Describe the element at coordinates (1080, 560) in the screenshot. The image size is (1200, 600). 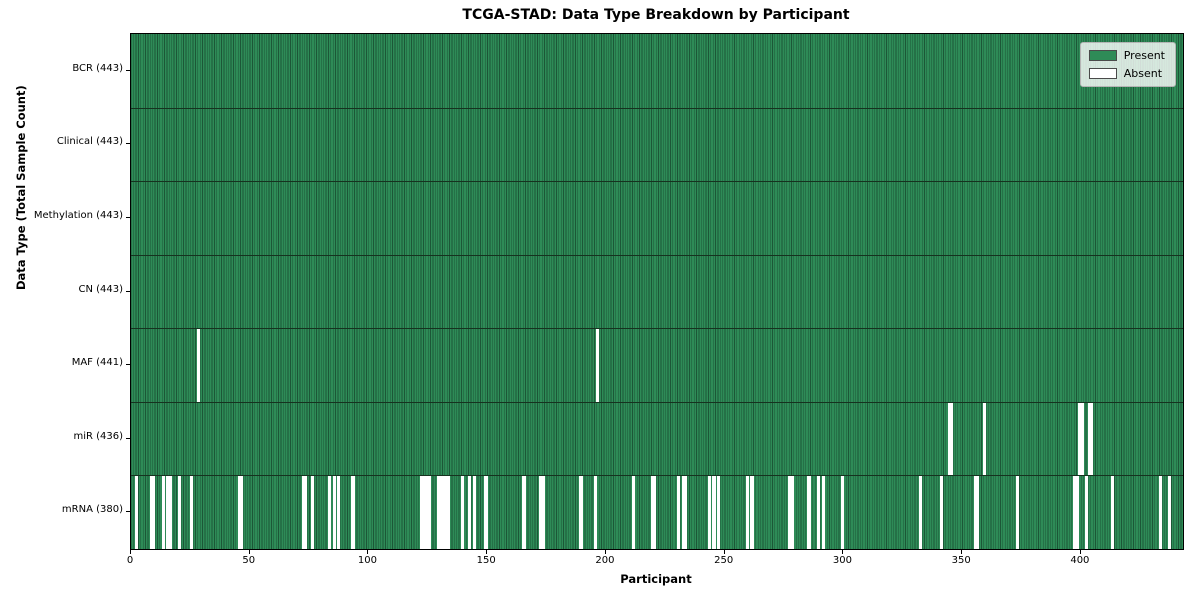
I see `x-tick-label: 400` at that location.